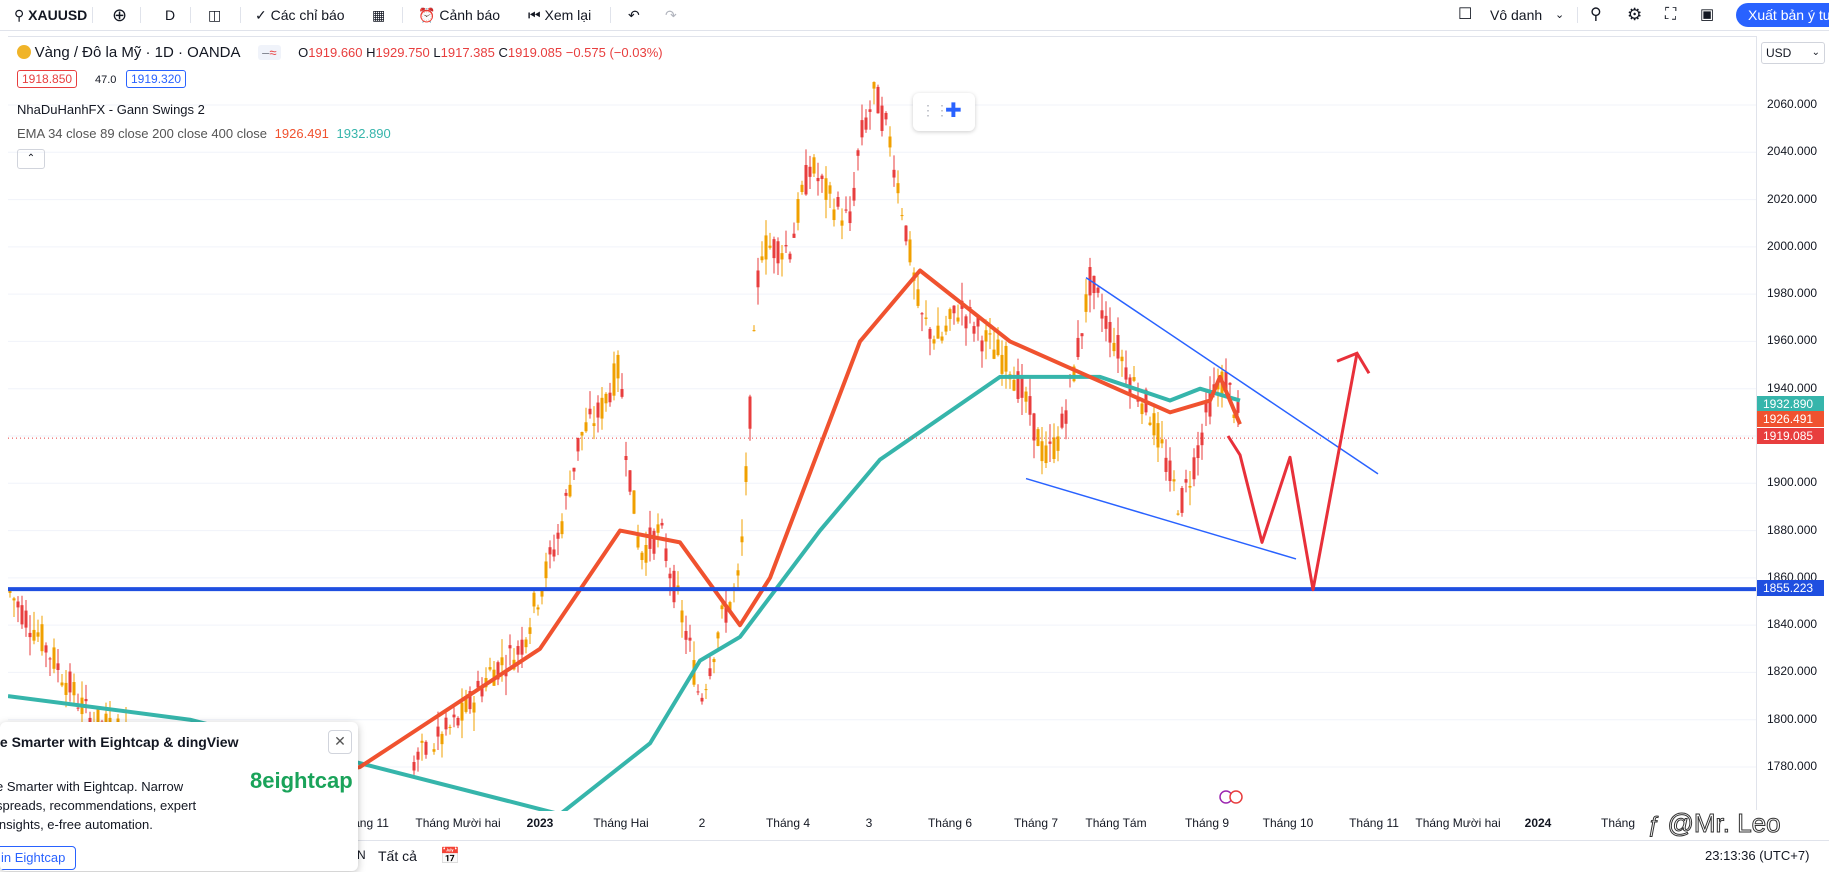 This screenshot has width=1829, height=872. What do you see at coordinates (621, 823) in the screenshot?
I see `time-tick-label: Tháng Hai` at bounding box center [621, 823].